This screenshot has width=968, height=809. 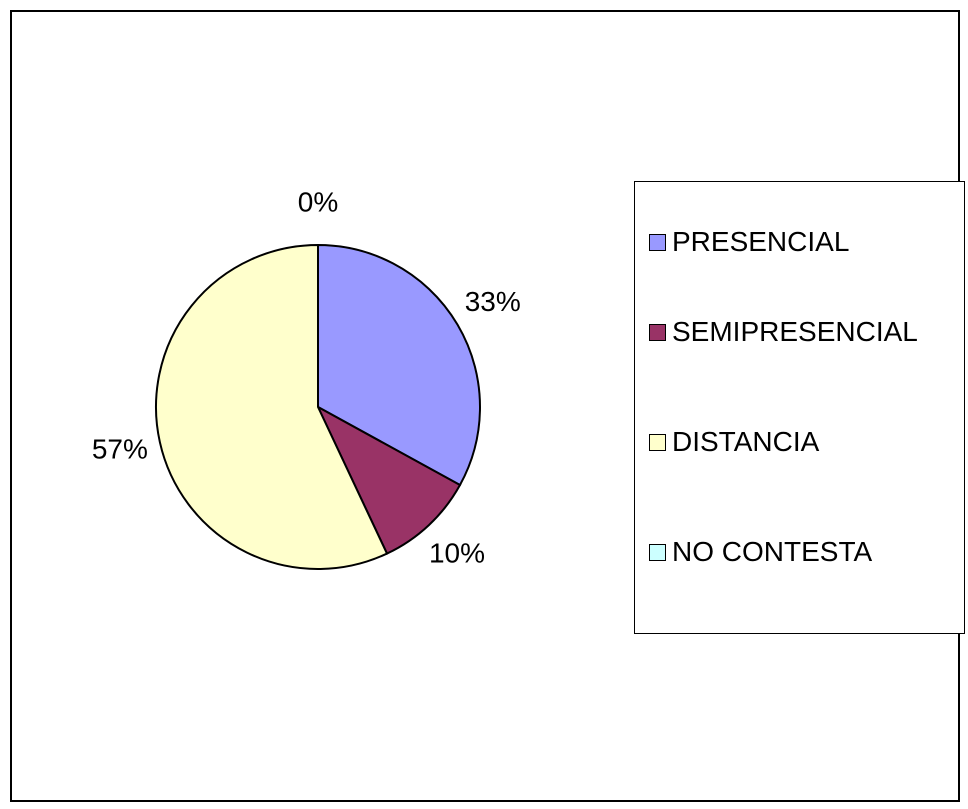 What do you see at coordinates (493, 301) in the screenshot?
I see `data-label: 33%` at bounding box center [493, 301].